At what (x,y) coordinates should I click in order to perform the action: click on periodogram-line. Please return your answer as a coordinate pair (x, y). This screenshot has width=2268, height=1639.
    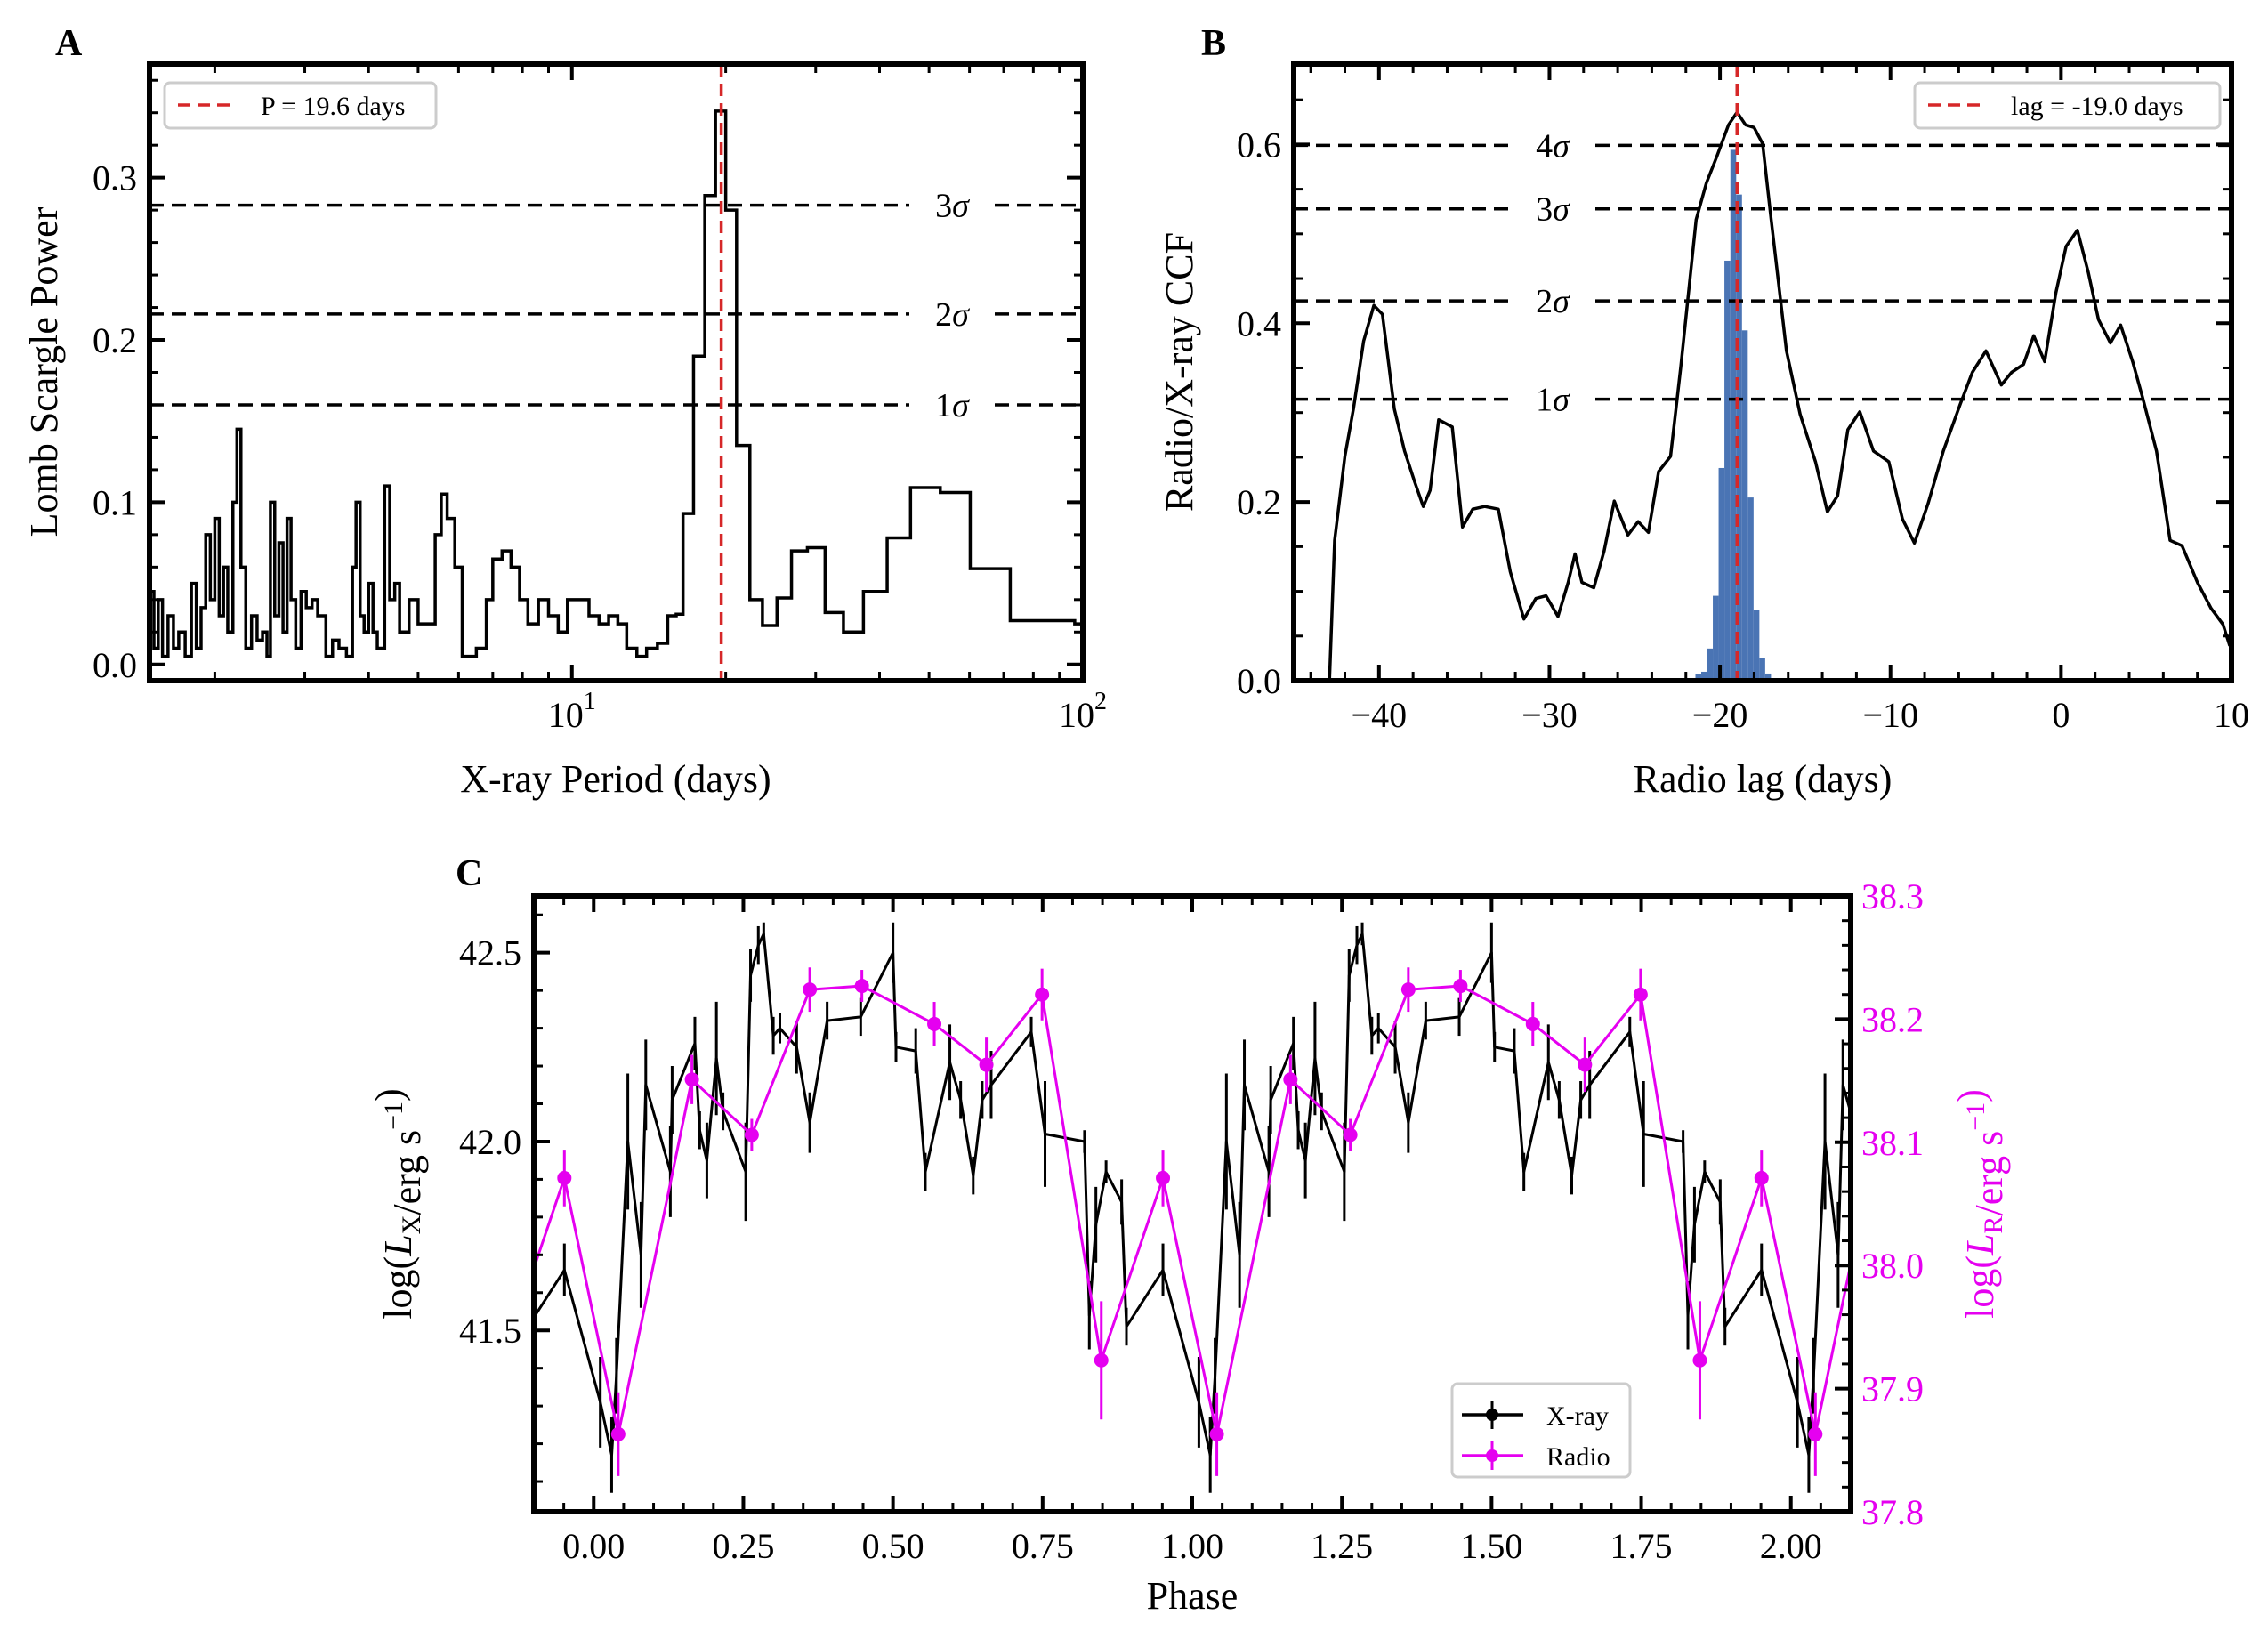
    Looking at the image, I should click on (616, 383).